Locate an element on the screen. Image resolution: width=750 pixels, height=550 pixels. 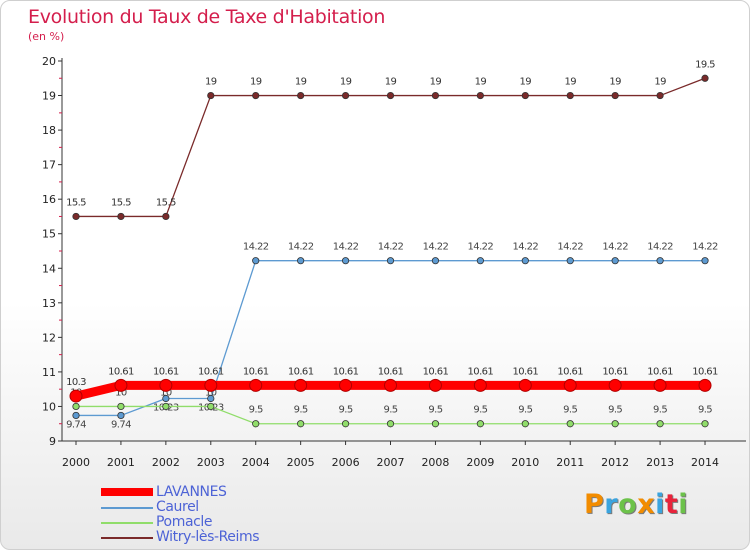
x-tick-label: 2010 is located at coordinates (525, 462).